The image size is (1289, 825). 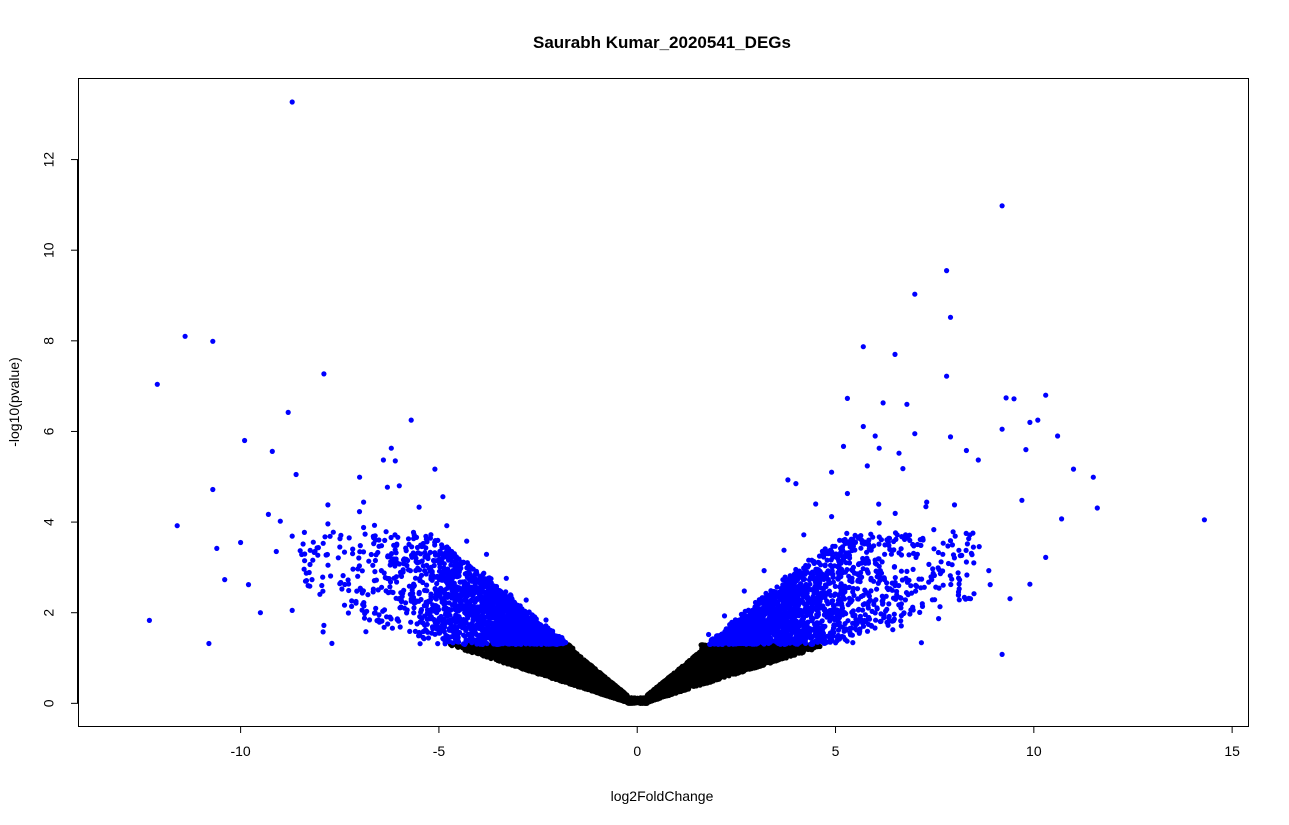 I want to click on nonsignificant-points, so click(x=635, y=673).